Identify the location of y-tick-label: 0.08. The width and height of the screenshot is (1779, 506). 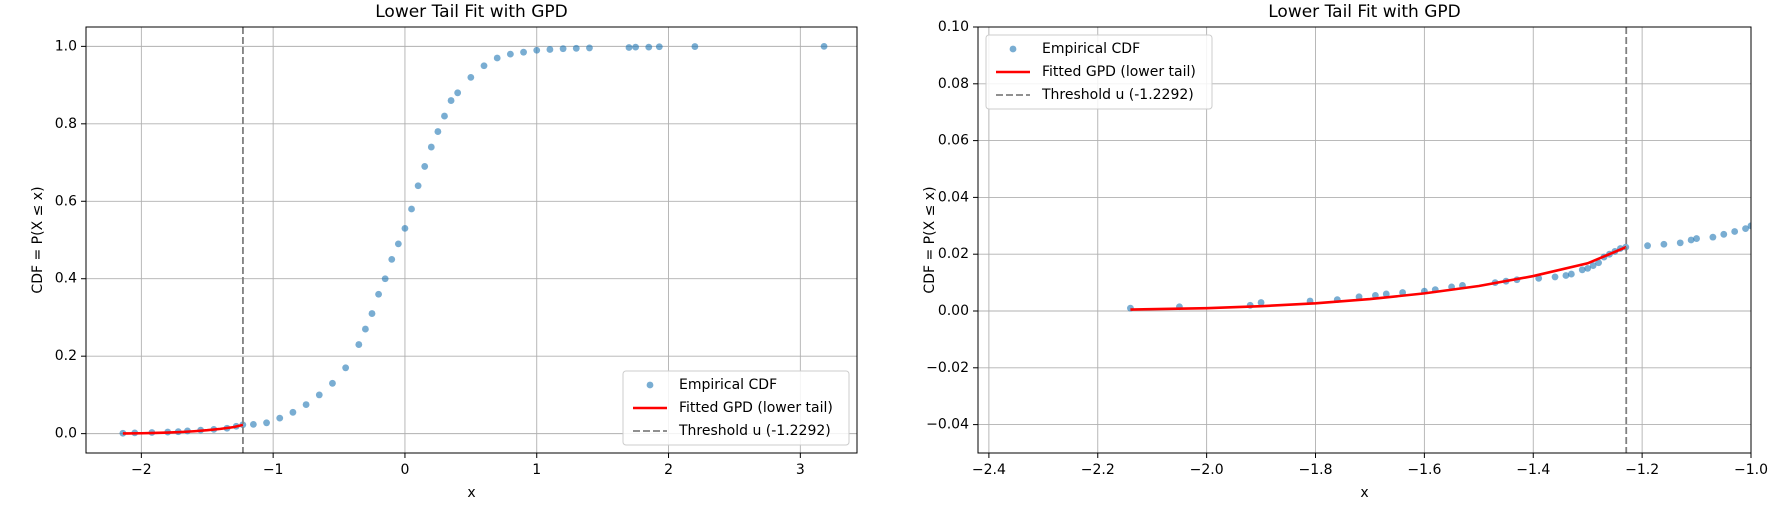
(953, 84).